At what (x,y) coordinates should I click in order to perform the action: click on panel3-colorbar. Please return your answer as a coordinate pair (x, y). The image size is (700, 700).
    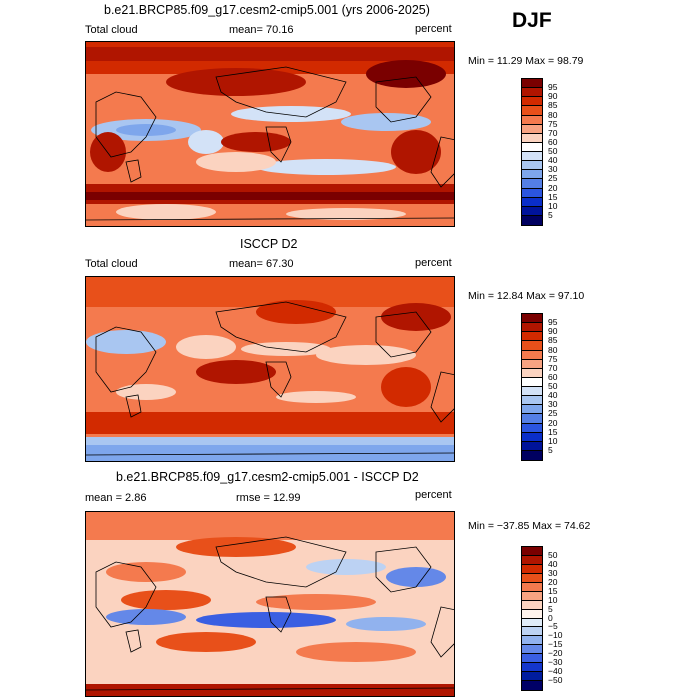
    Looking at the image, I should click on (532, 618).